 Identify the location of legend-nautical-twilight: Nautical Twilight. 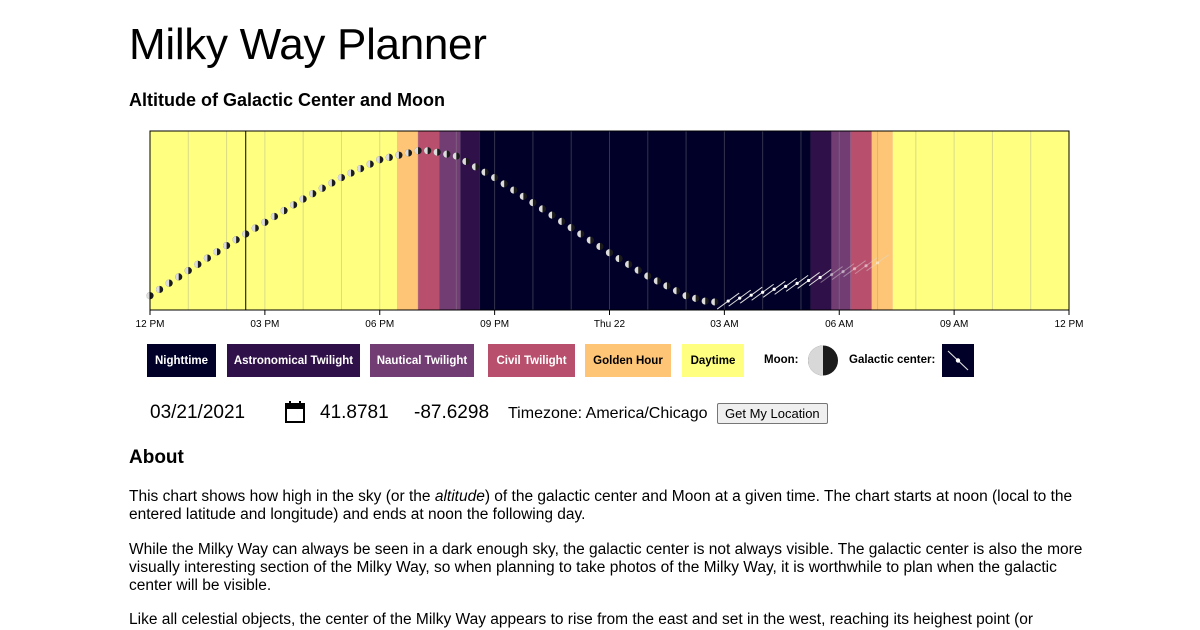
(422, 360).